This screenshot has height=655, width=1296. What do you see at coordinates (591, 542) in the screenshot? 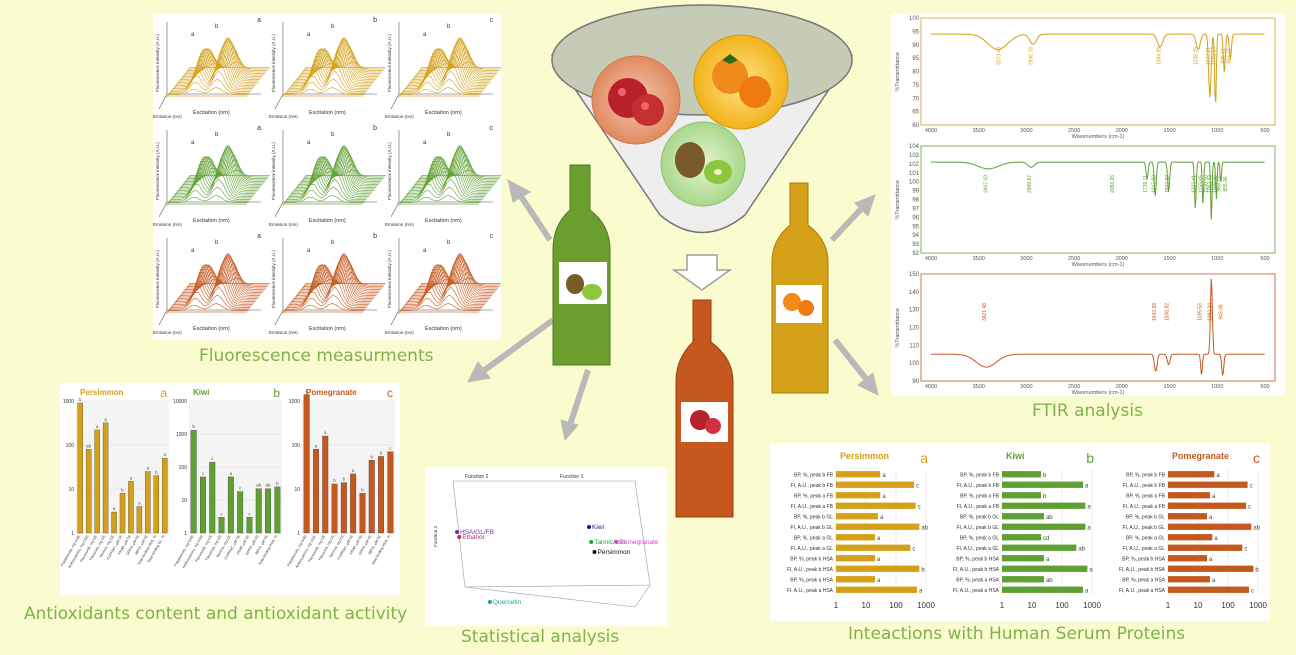
I see `scatter-point` at bounding box center [591, 542].